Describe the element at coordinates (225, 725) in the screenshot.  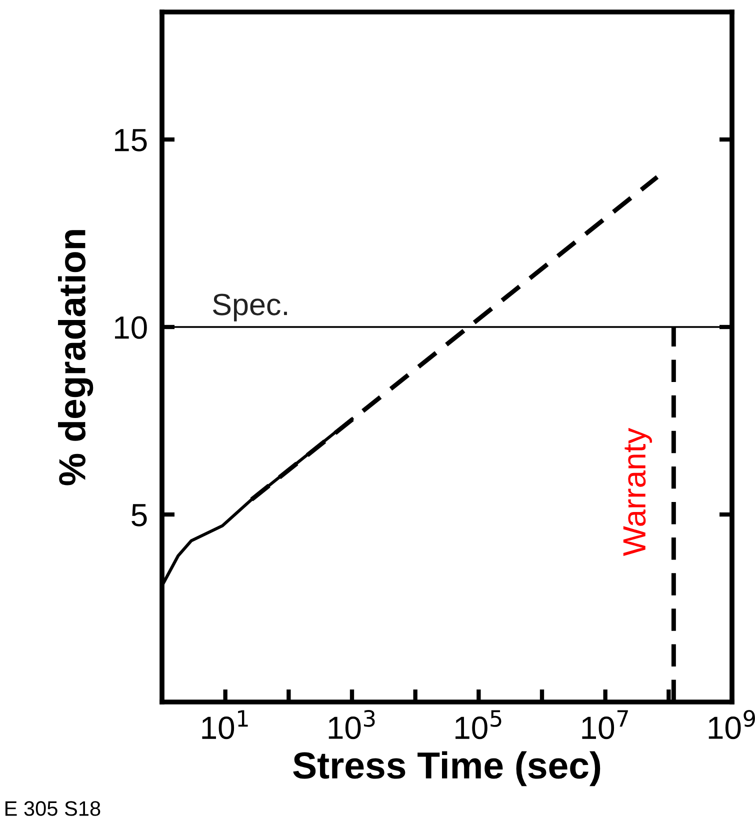
I see `x-tick-label: 10$^{1}$` at that location.